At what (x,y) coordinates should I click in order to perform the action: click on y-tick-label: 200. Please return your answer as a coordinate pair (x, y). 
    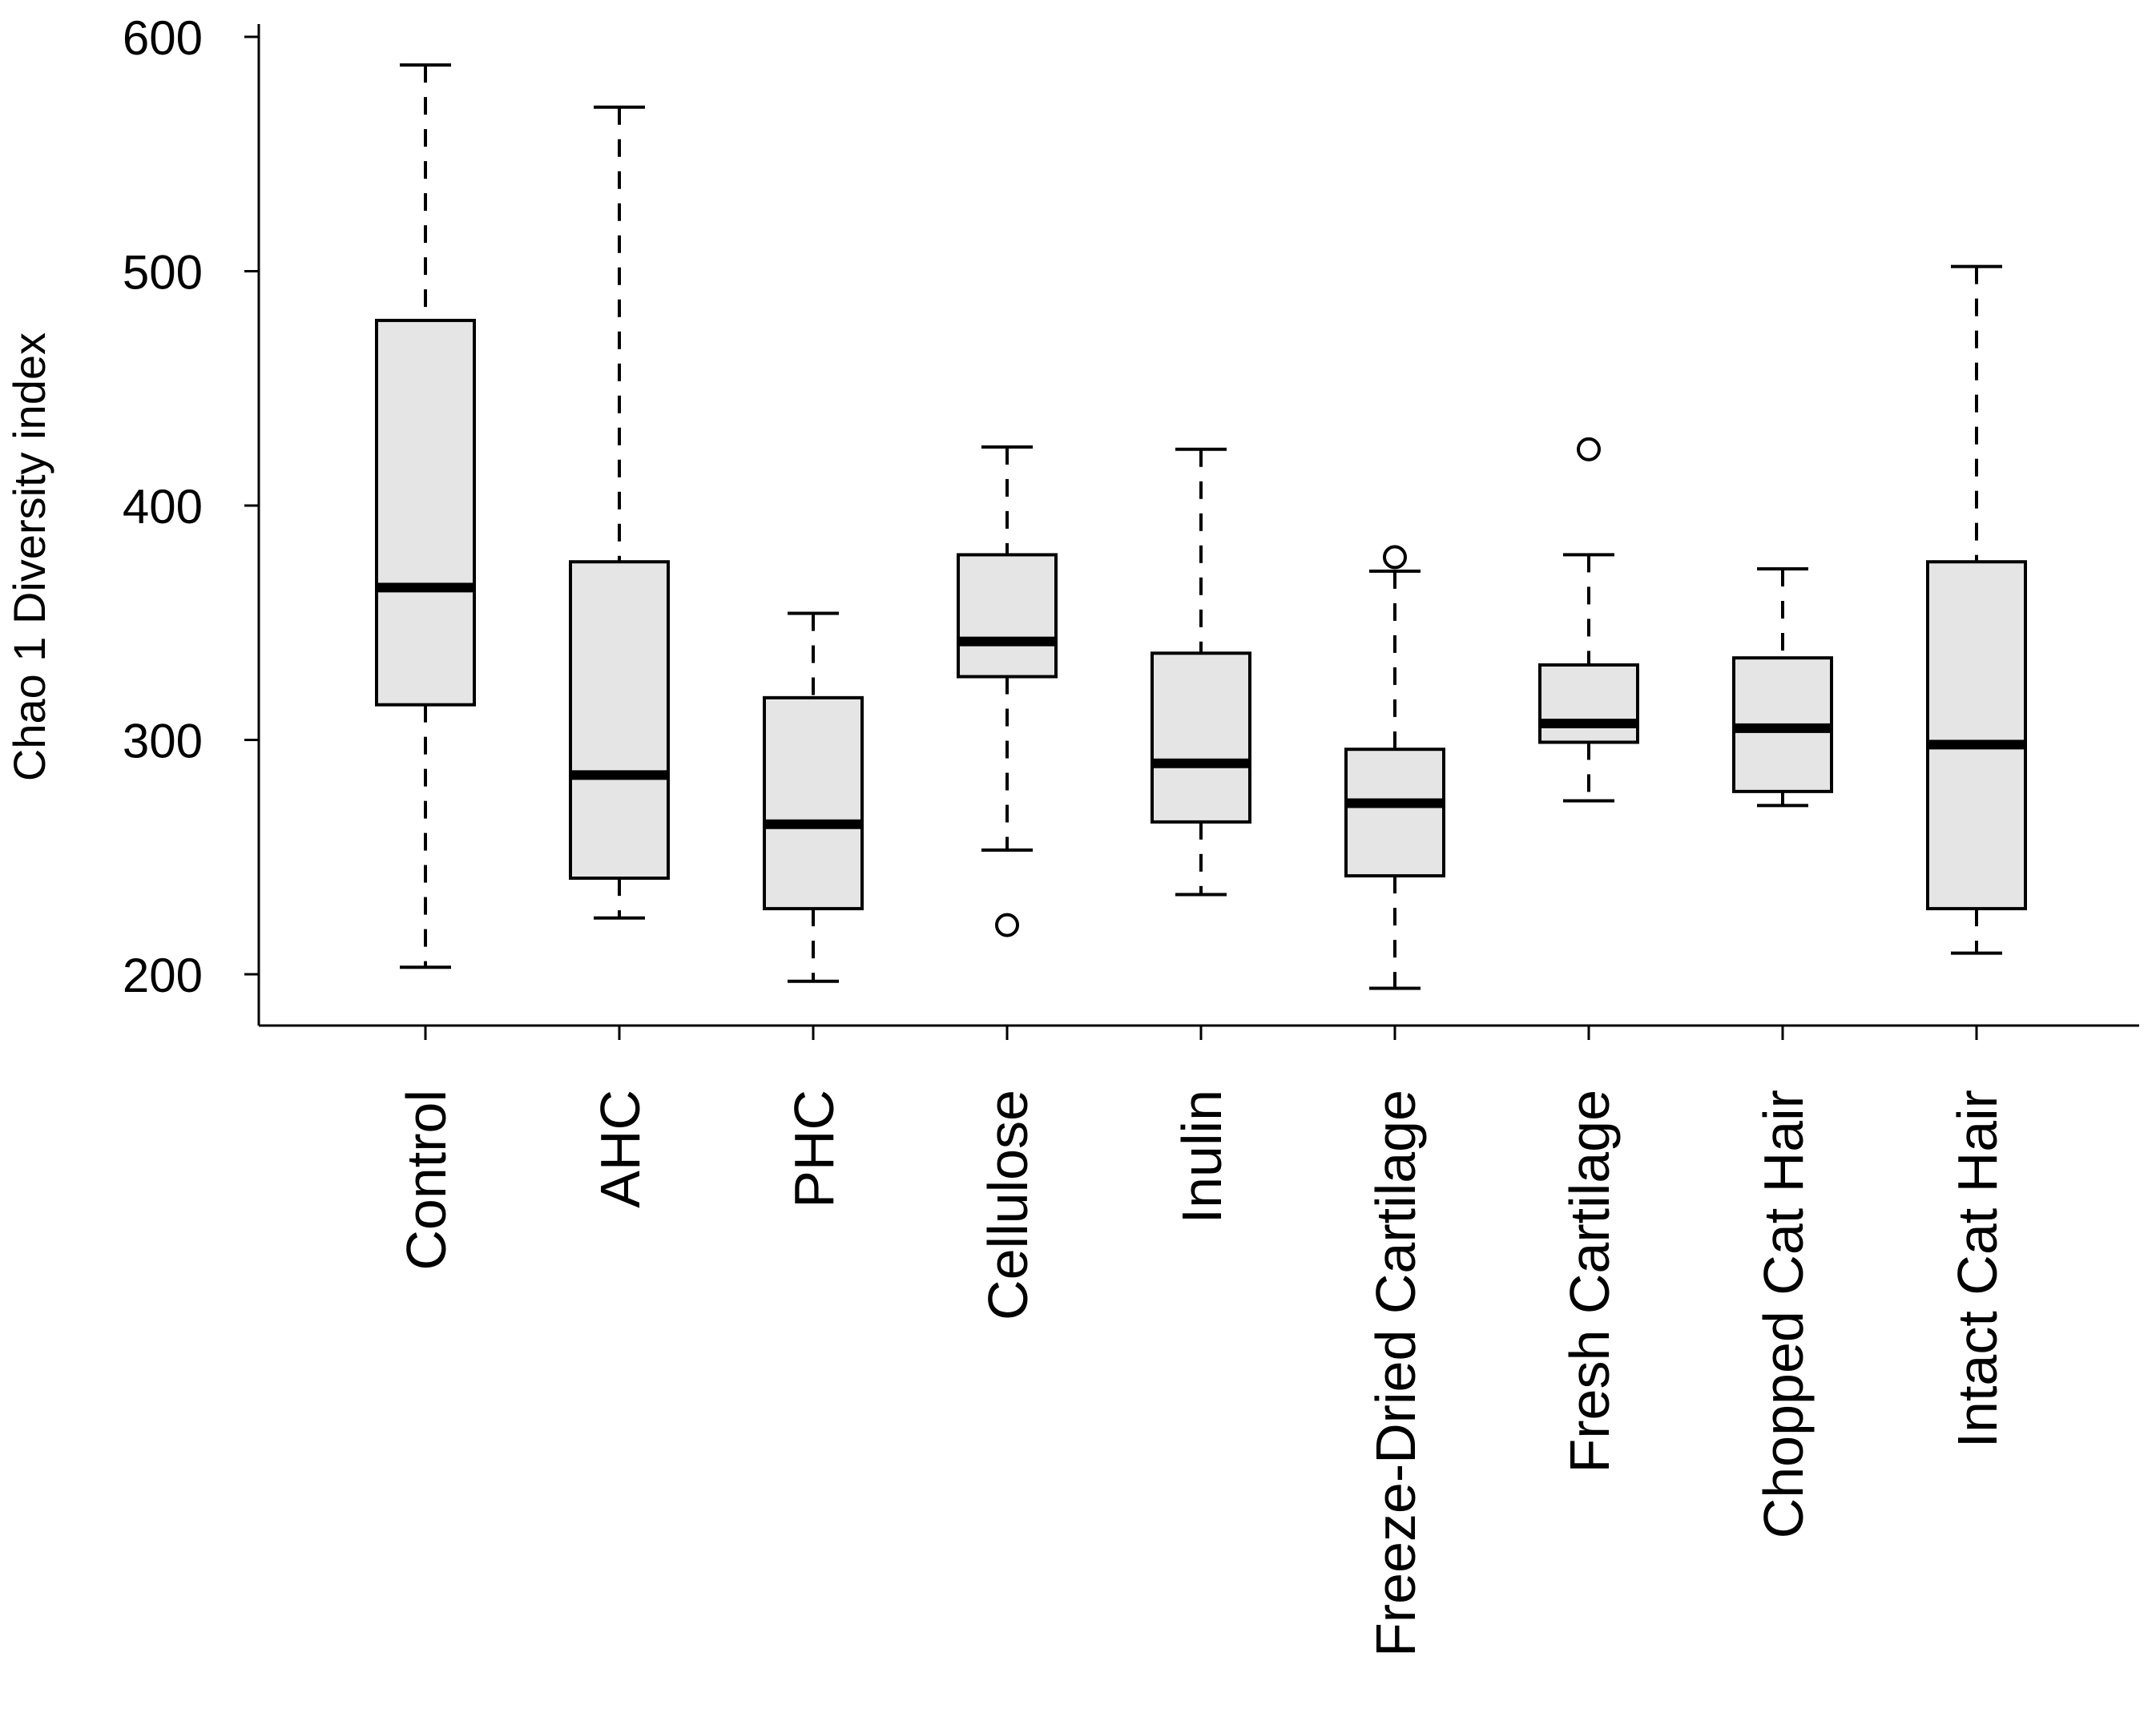
    Looking at the image, I should click on (163, 975).